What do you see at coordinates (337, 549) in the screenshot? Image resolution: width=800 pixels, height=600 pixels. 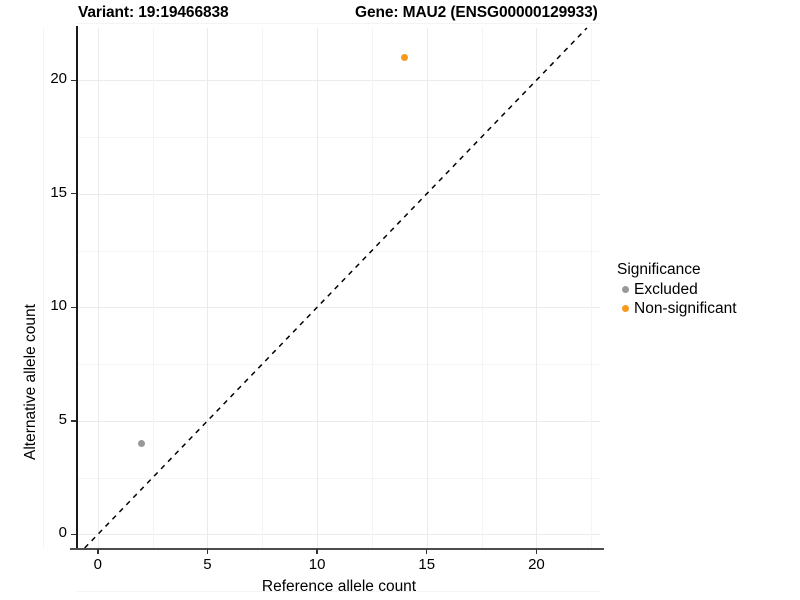 I see `x-axis-line` at bounding box center [337, 549].